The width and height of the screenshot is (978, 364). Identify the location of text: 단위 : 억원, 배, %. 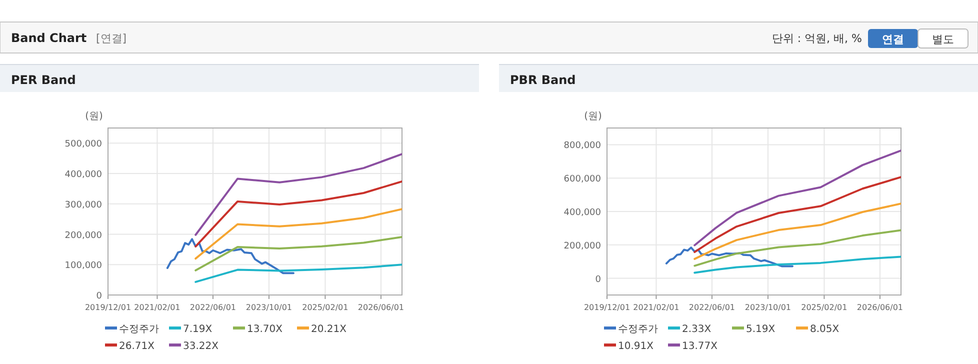
(817, 38).